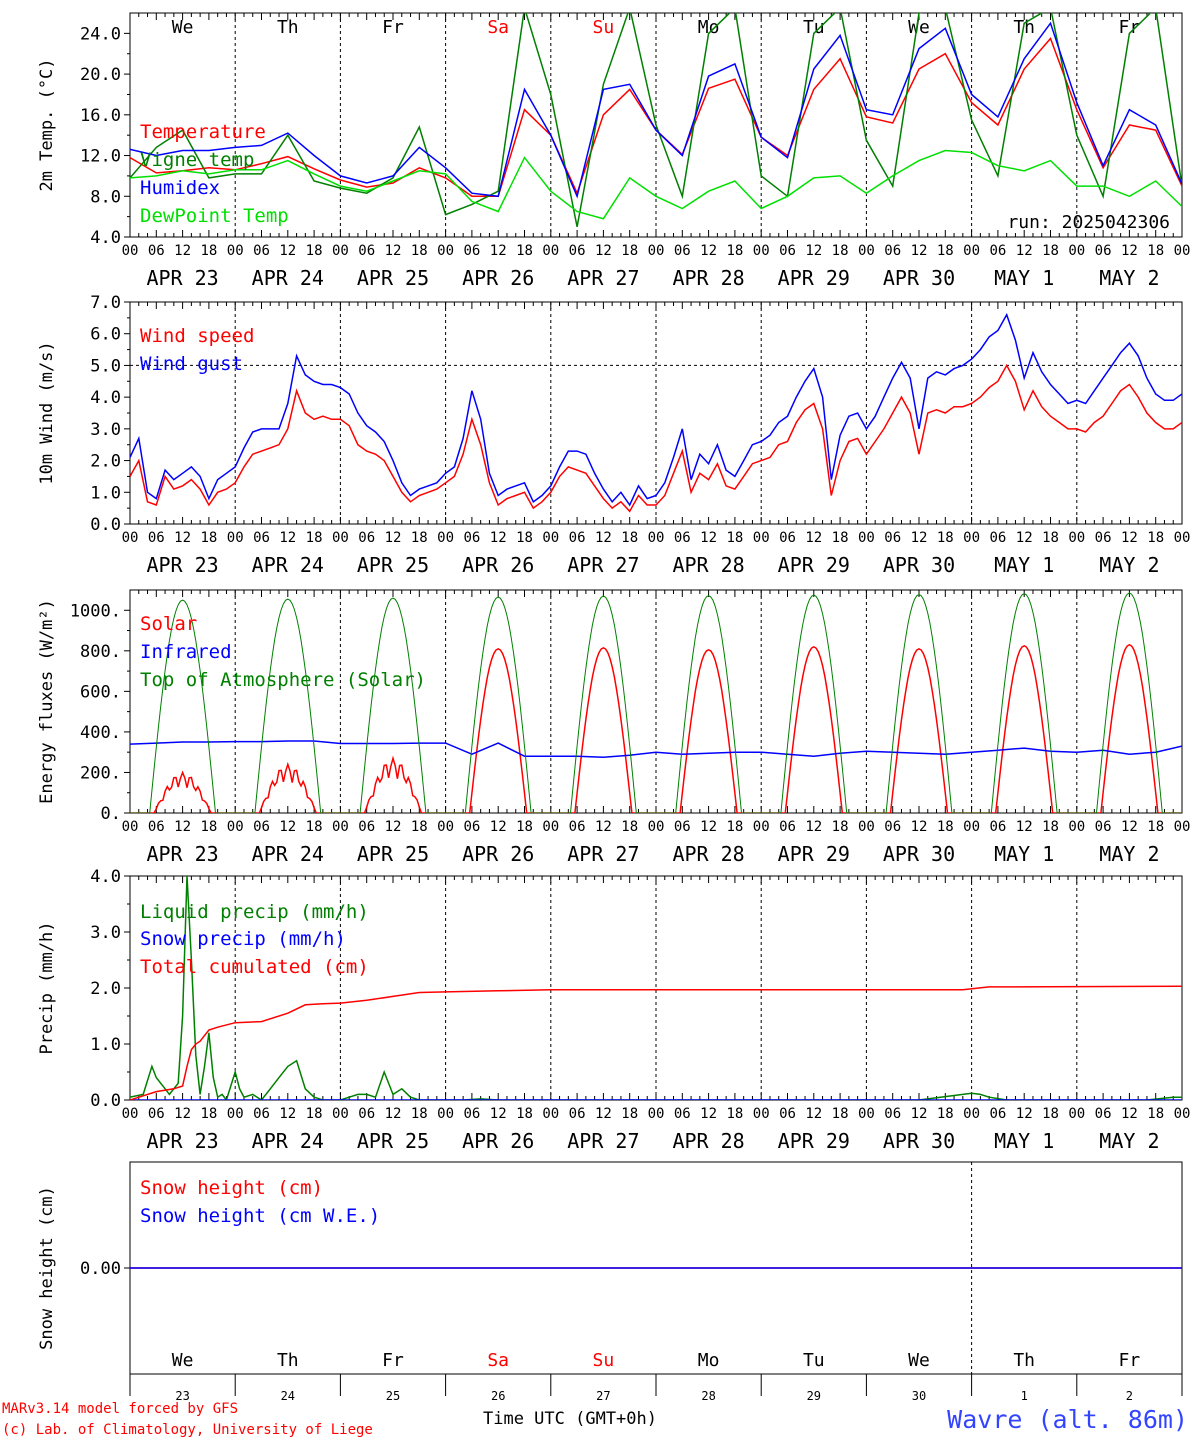 This screenshot has height=1440, width=1194. Describe the element at coordinates (105, 493) in the screenshot. I see `y-tick-label: 1.0` at that location.